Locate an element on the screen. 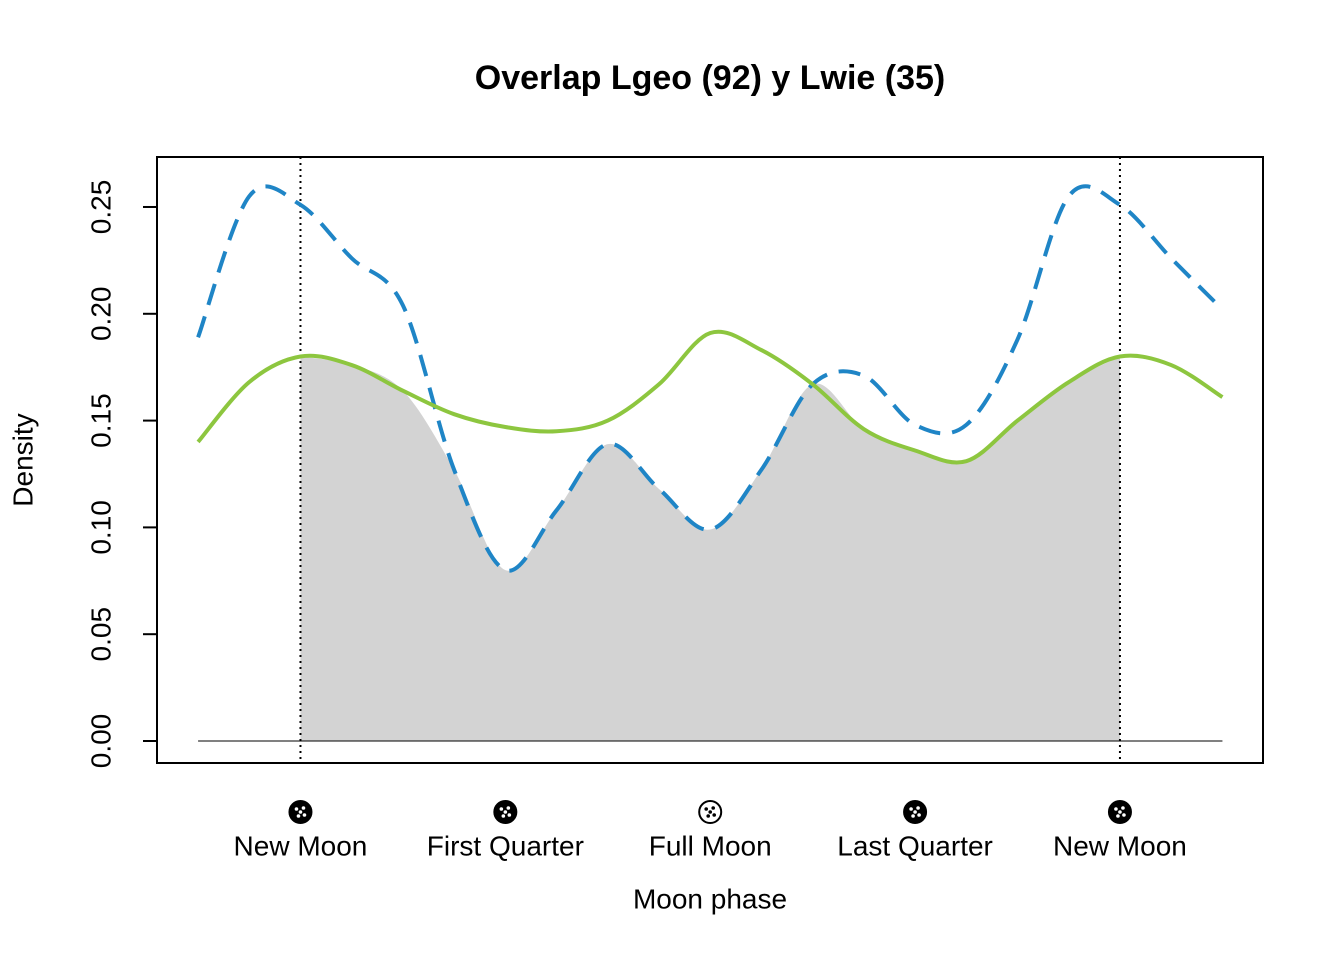  y-tick-label: 0.20 is located at coordinates (100, 314).